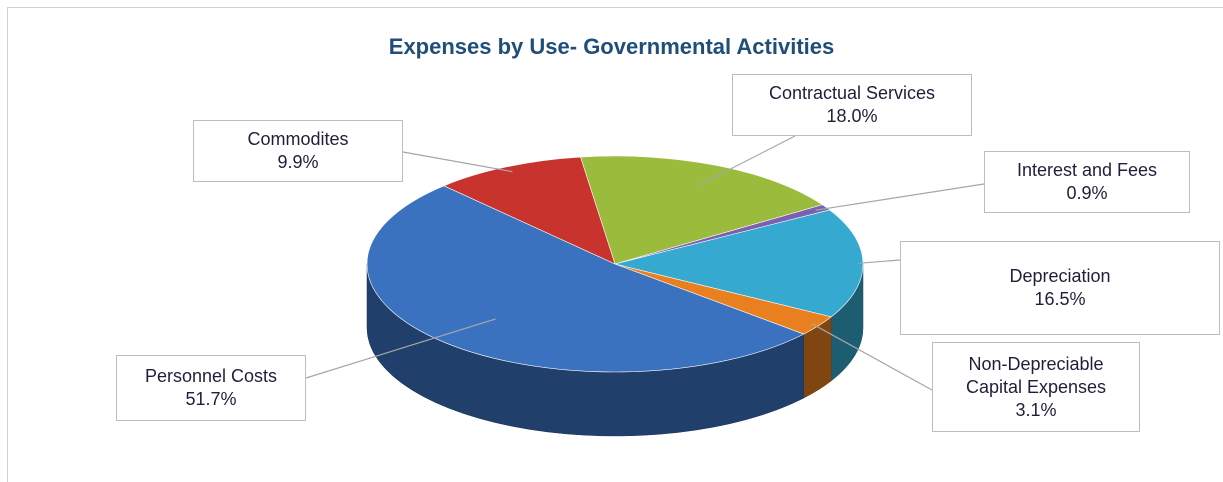 This screenshot has width=1223, height=482. Describe the element at coordinates (529, 210) in the screenshot. I see `slice-commodites` at that location.